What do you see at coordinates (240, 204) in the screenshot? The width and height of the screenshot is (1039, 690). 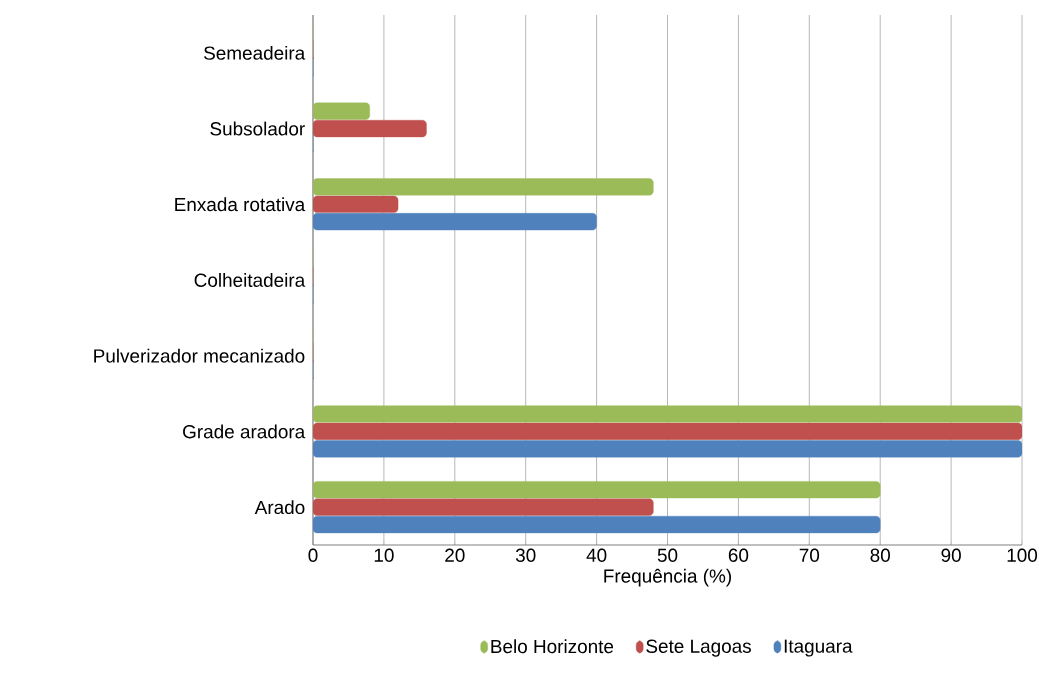 I see `y-tick-label: Enxada rotativa` at bounding box center [240, 204].